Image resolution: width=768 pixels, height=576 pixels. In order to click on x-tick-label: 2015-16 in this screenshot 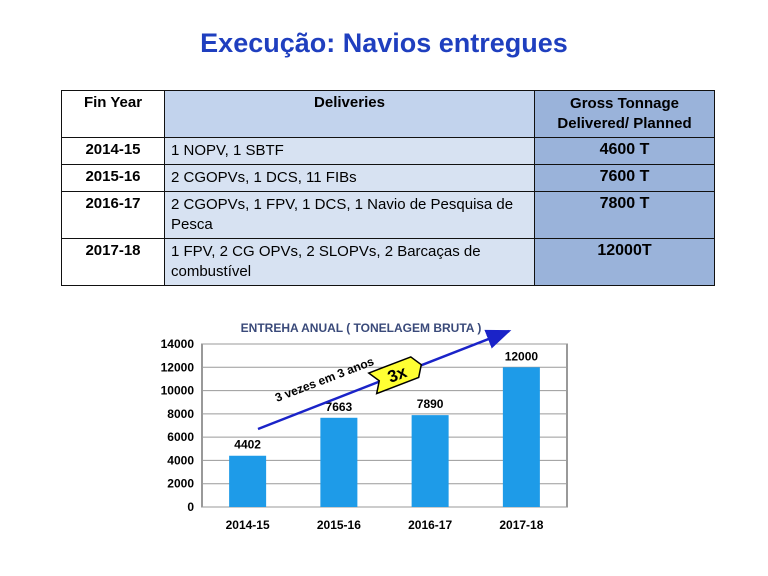, I will do `click(339, 525)`.